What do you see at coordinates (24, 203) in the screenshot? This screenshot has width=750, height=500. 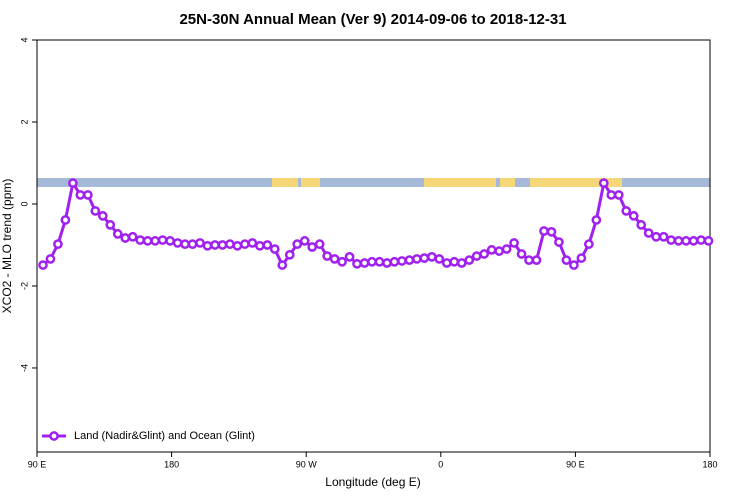 I see `y-tick-label: 0` at bounding box center [24, 203].